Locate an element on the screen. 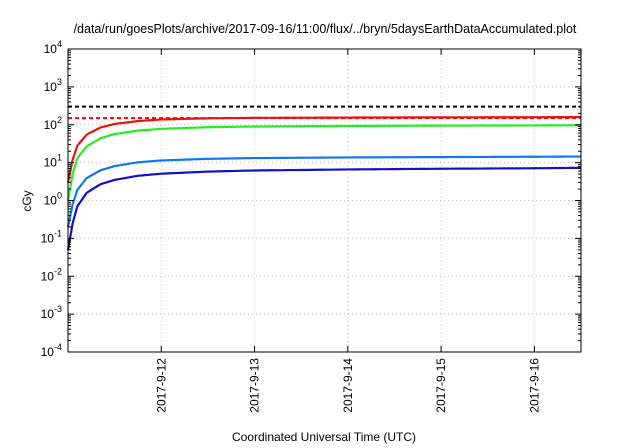 The height and width of the screenshot is (448, 640). y-tick-label: 10² is located at coordinates (53, 123).